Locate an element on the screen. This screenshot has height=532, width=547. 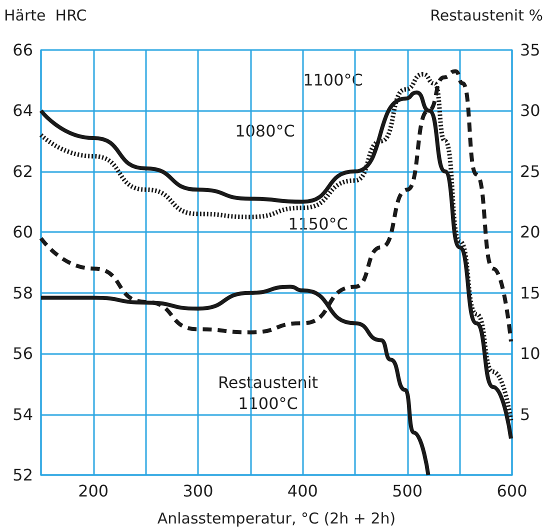
y2-tick-label: 5 is located at coordinates (525, 414).